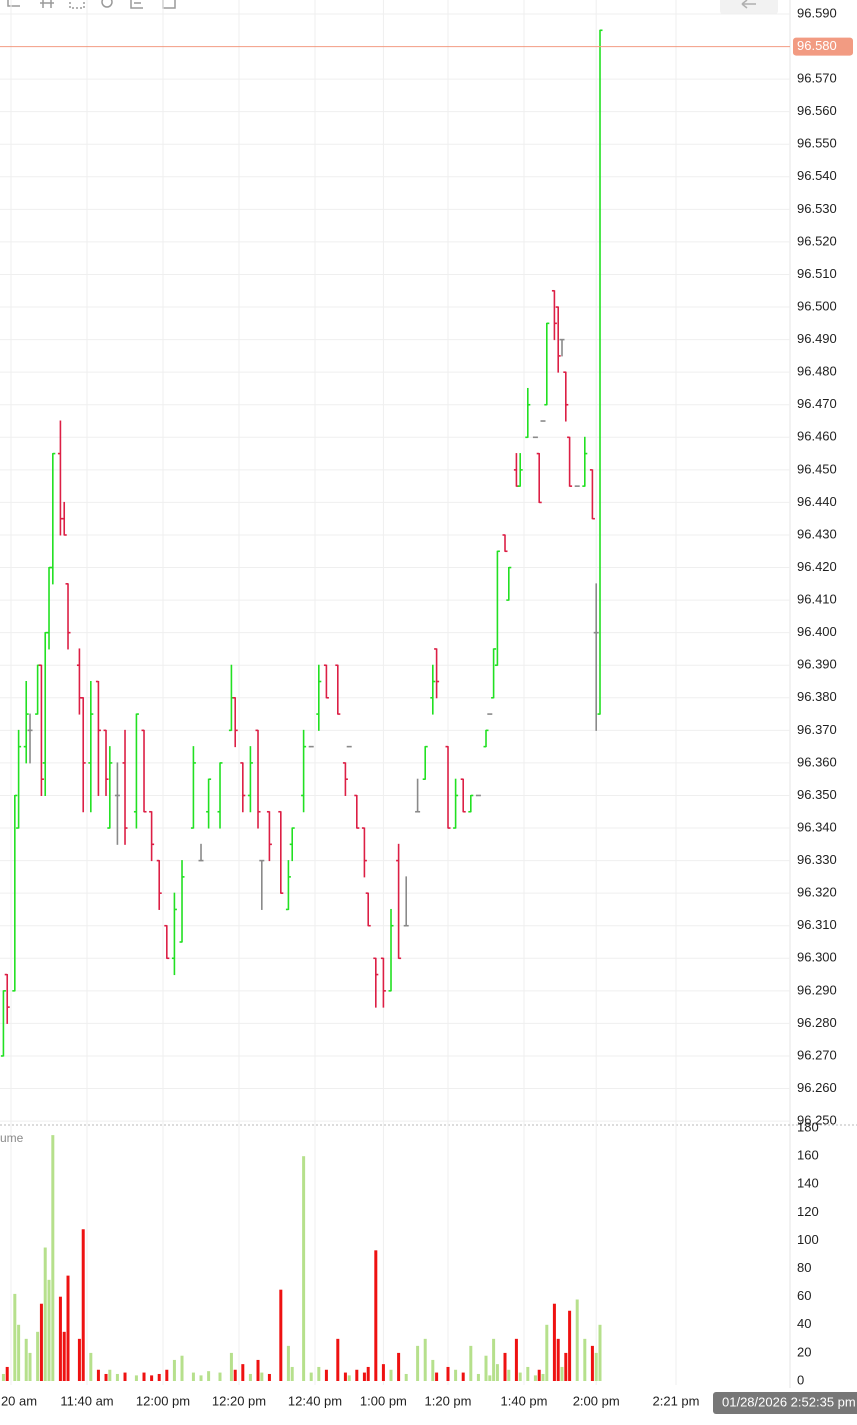 The height and width of the screenshot is (1425, 857). What do you see at coordinates (817, 12) in the screenshot?
I see `y-tick-label: 96.590` at bounding box center [817, 12].